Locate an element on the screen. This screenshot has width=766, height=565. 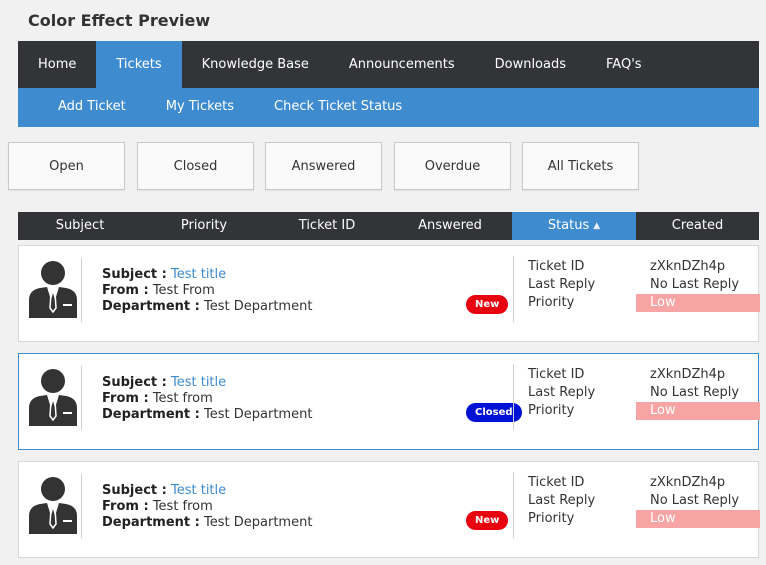
nav-home: Home is located at coordinates (57, 64).